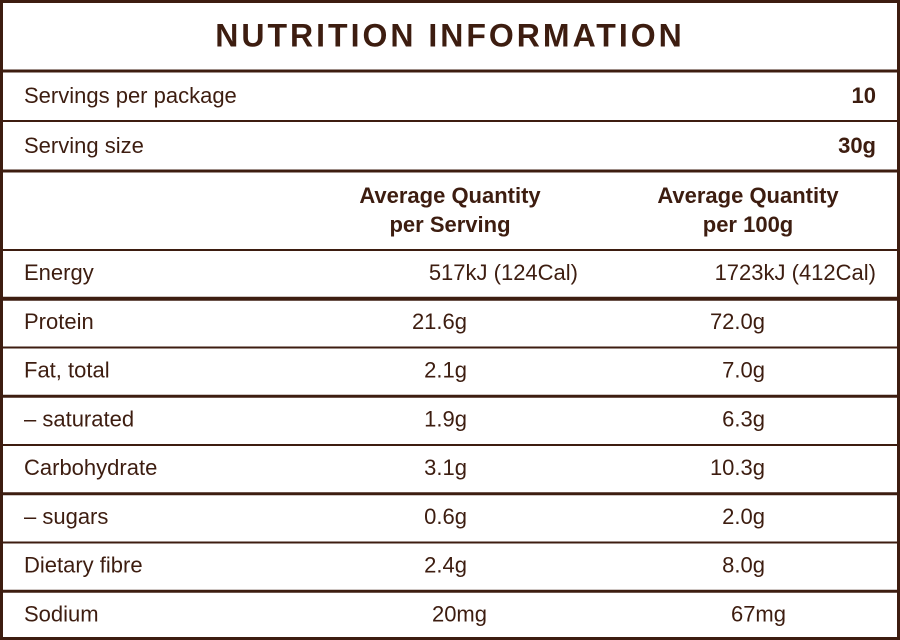  Describe the element at coordinates (445, 516) in the screenshot. I see `per-serving: 0.6g` at that location.